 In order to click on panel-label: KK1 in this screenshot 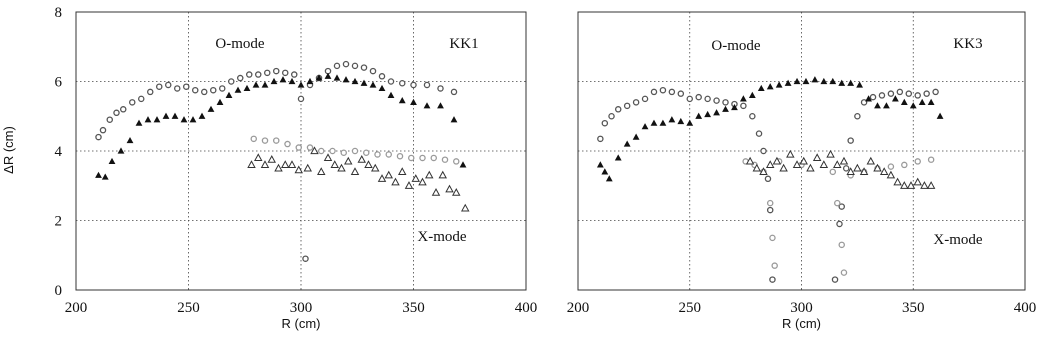, I will do `click(463, 44)`.